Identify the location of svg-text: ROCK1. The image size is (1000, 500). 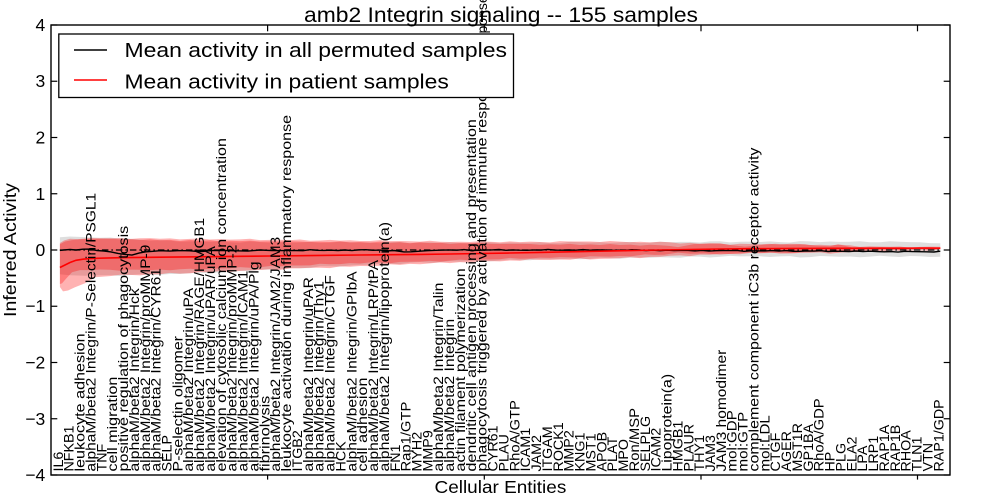
(558, 446).